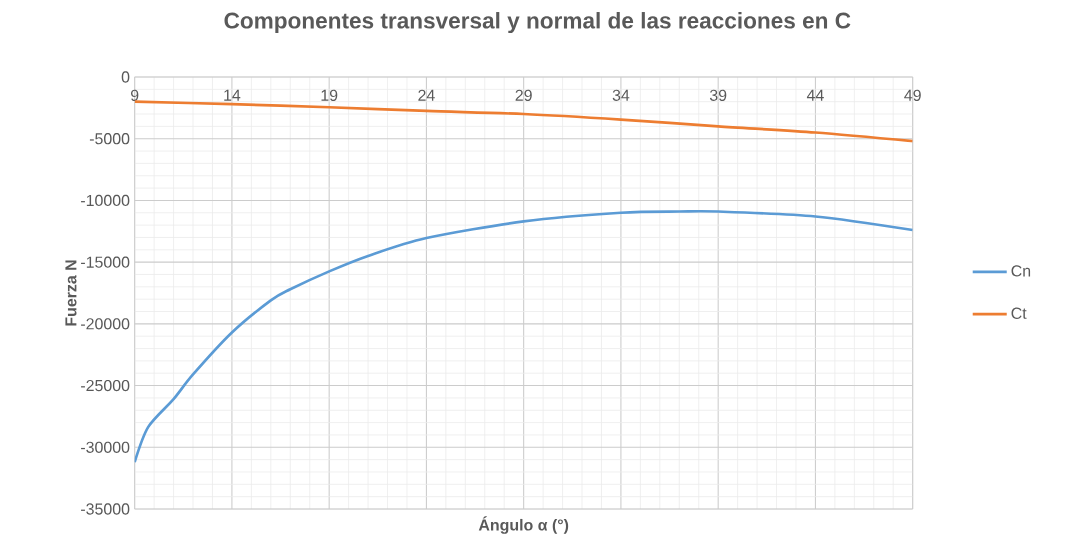  Describe the element at coordinates (71, 293) in the screenshot. I see `y-axis-title: Fuerza N` at that location.